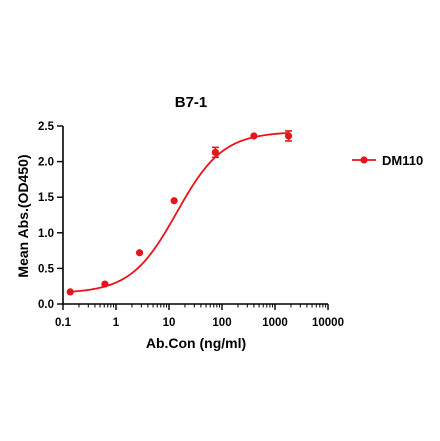  Describe the element at coordinates (328, 323) in the screenshot. I see `x-tick-label: 10000` at that location.